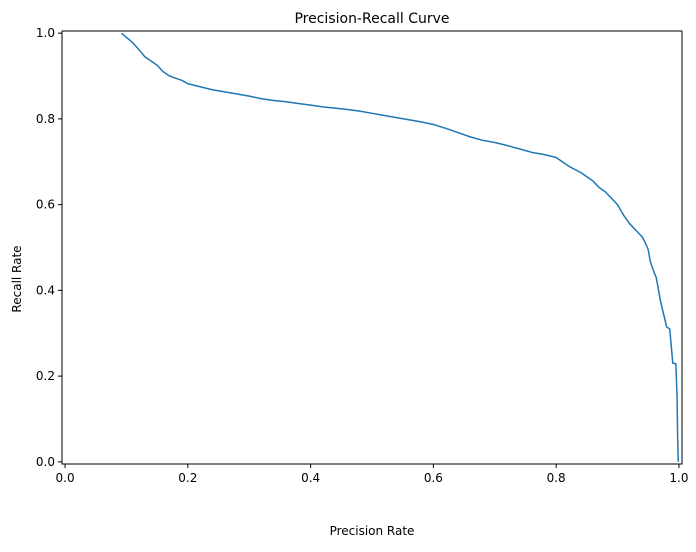 This screenshot has height=552, width=696. Describe the element at coordinates (45, 376) in the screenshot. I see `y-tick-label: 0.2` at that location.